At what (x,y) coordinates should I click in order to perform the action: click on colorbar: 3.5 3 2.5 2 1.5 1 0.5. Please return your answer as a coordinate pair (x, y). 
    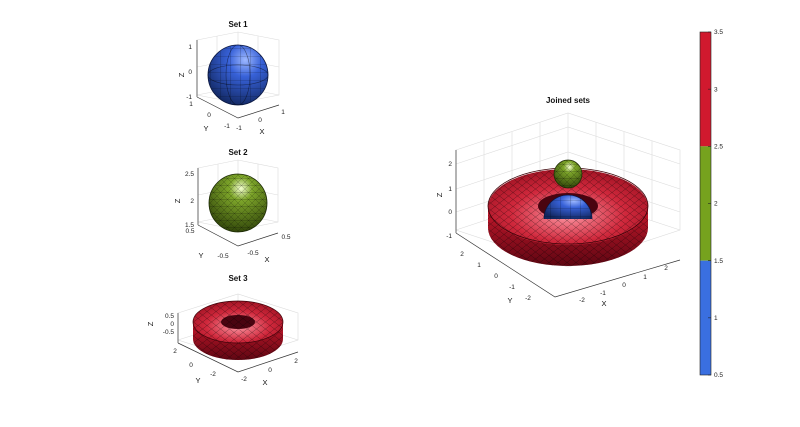
    Looking at the image, I should click on (711, 204).